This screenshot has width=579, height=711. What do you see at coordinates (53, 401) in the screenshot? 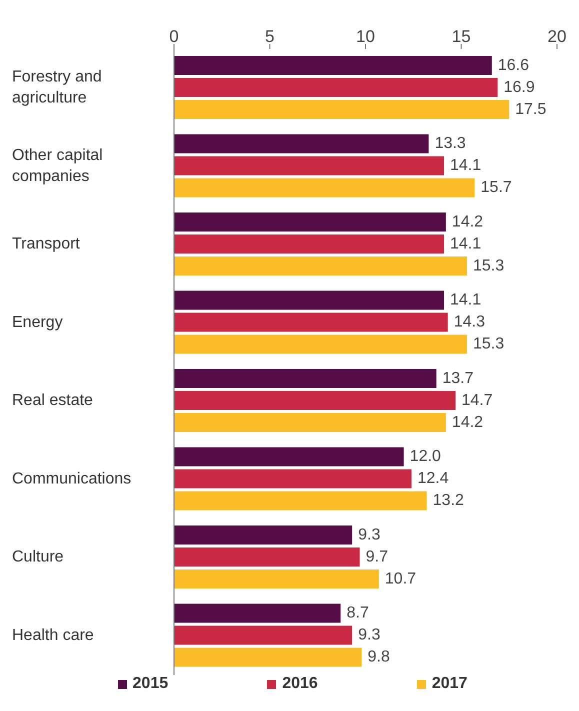
I see `y-tick-label: Real estate` at bounding box center [53, 401].